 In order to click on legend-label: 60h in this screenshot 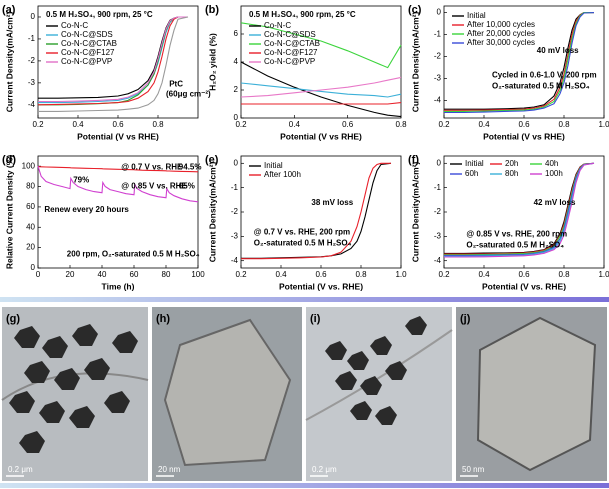, I will do `click(471, 173)`.